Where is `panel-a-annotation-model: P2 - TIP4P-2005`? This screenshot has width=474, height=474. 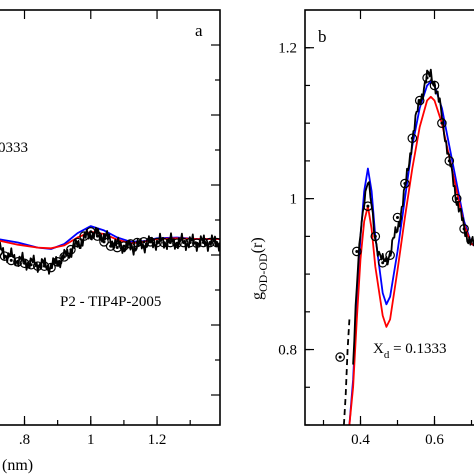 panel-a-annotation-model: P2 - TIP4P-2005 is located at coordinates (110, 302).